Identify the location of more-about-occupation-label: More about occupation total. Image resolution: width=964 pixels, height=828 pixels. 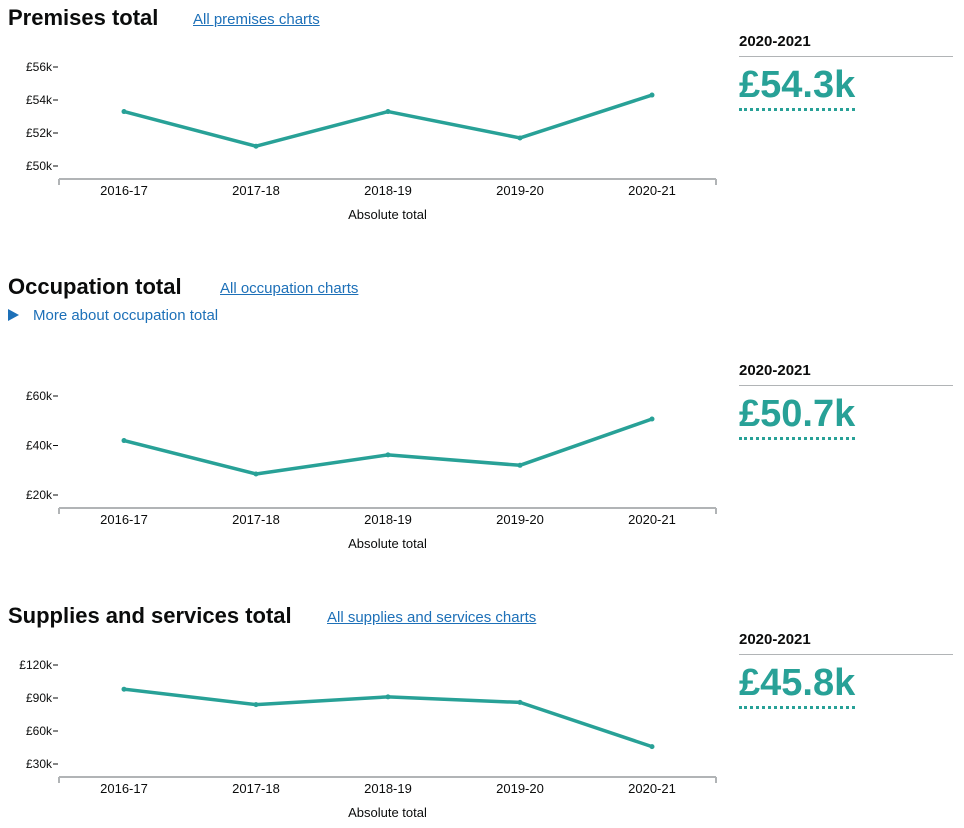
(126, 315).